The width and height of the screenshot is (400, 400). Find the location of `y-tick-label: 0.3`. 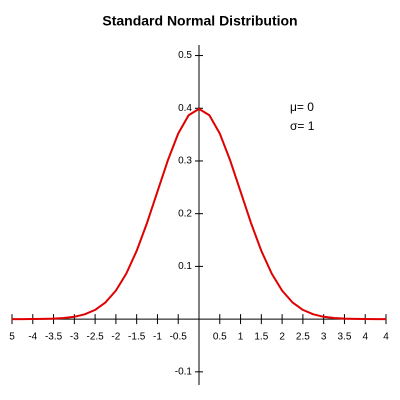

y-tick-label: 0.3 is located at coordinates (185, 161).